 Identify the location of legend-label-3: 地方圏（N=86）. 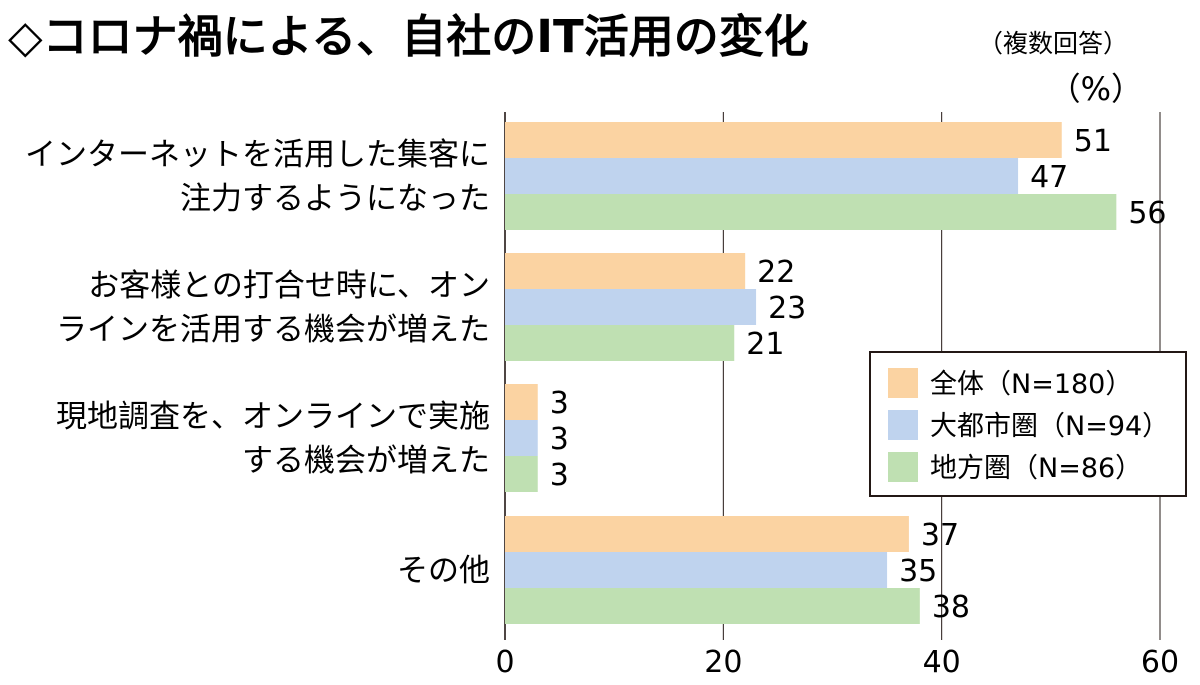
(1036, 468).